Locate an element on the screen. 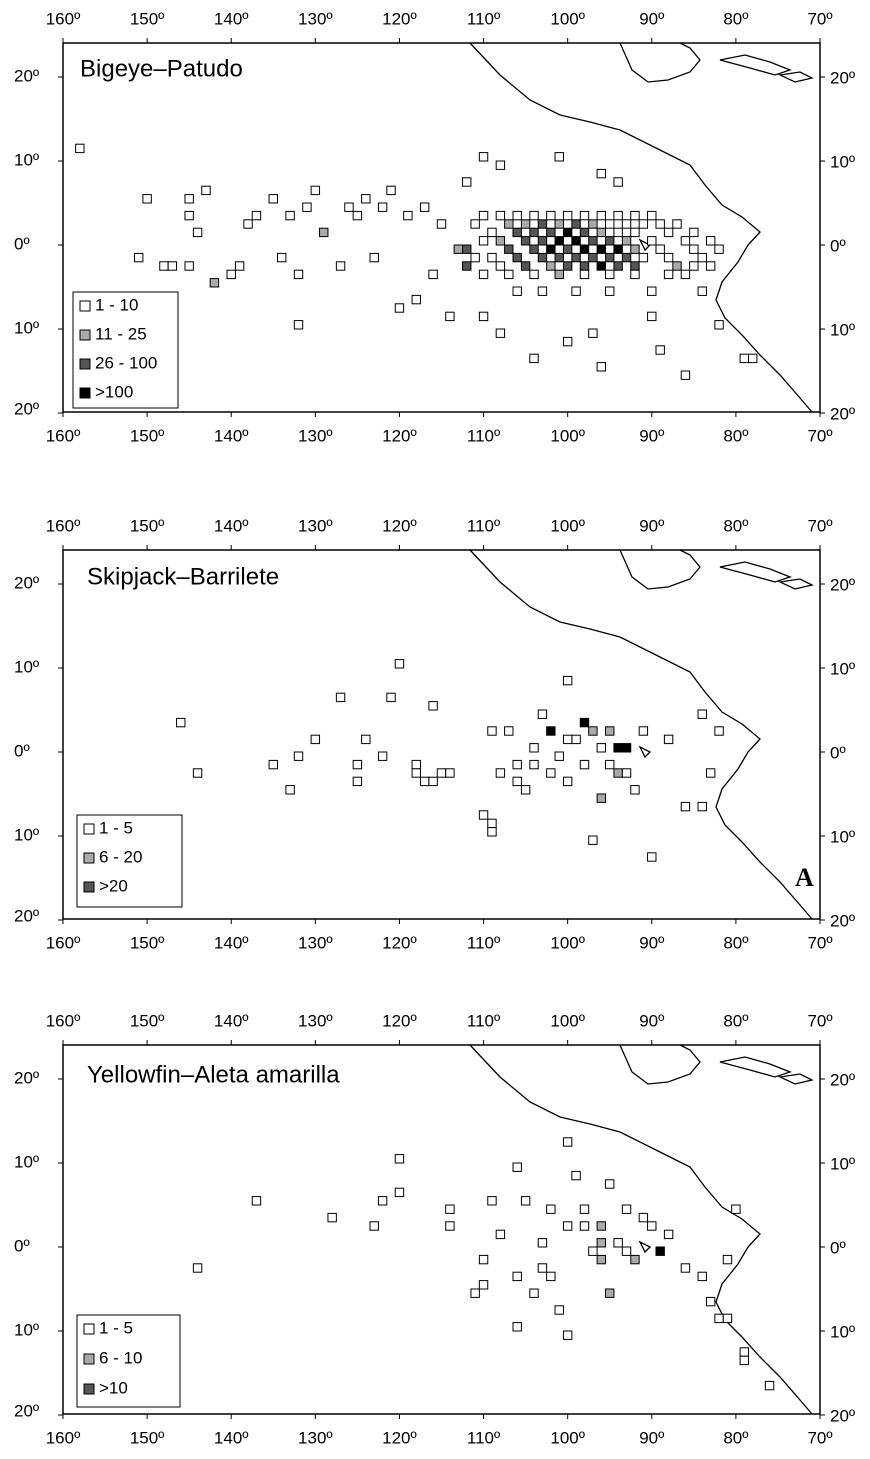  y-tick-label: 0º is located at coordinates (838, 752).